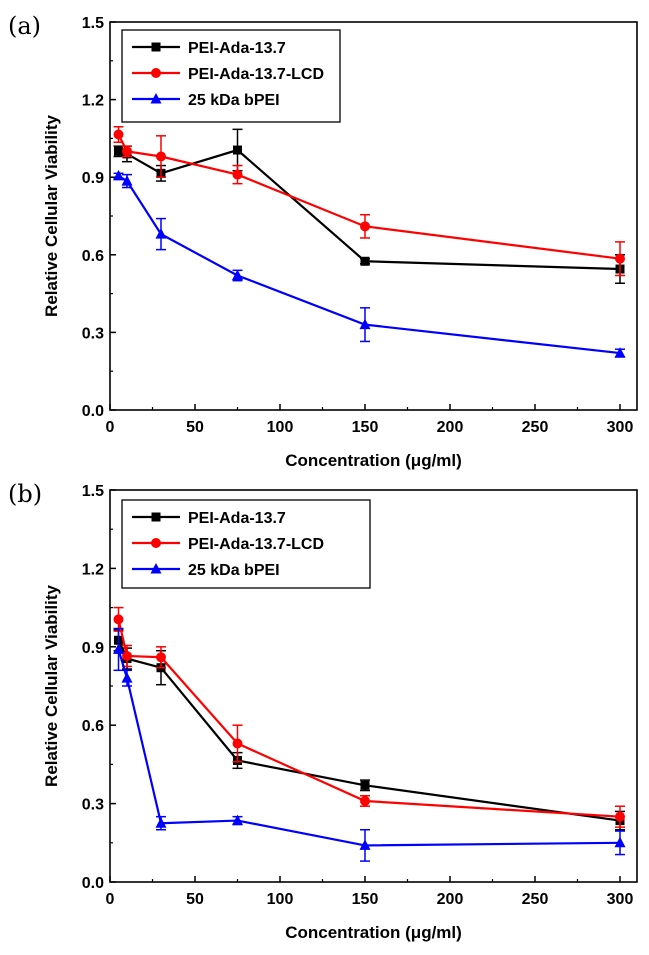 The width and height of the screenshot is (649, 955). Describe the element at coordinates (25, 494) in the screenshot. I see `panel-label: (b)` at that location.